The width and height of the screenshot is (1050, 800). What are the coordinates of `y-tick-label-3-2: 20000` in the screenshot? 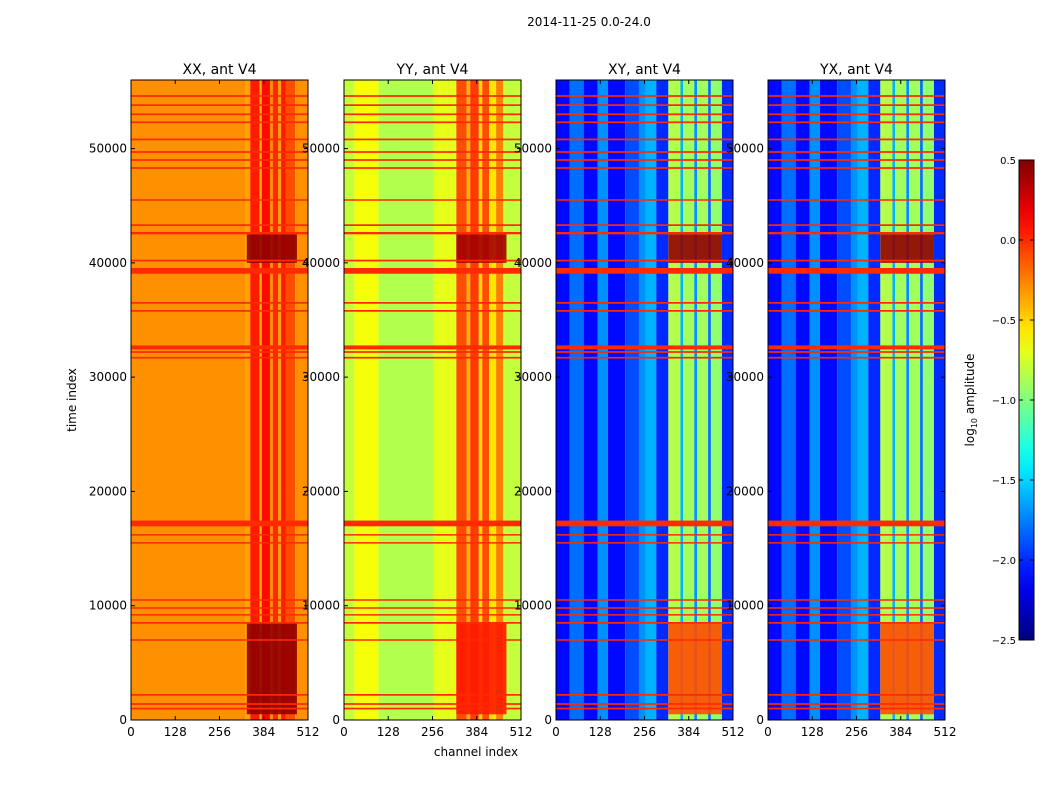 It's located at (745, 491).